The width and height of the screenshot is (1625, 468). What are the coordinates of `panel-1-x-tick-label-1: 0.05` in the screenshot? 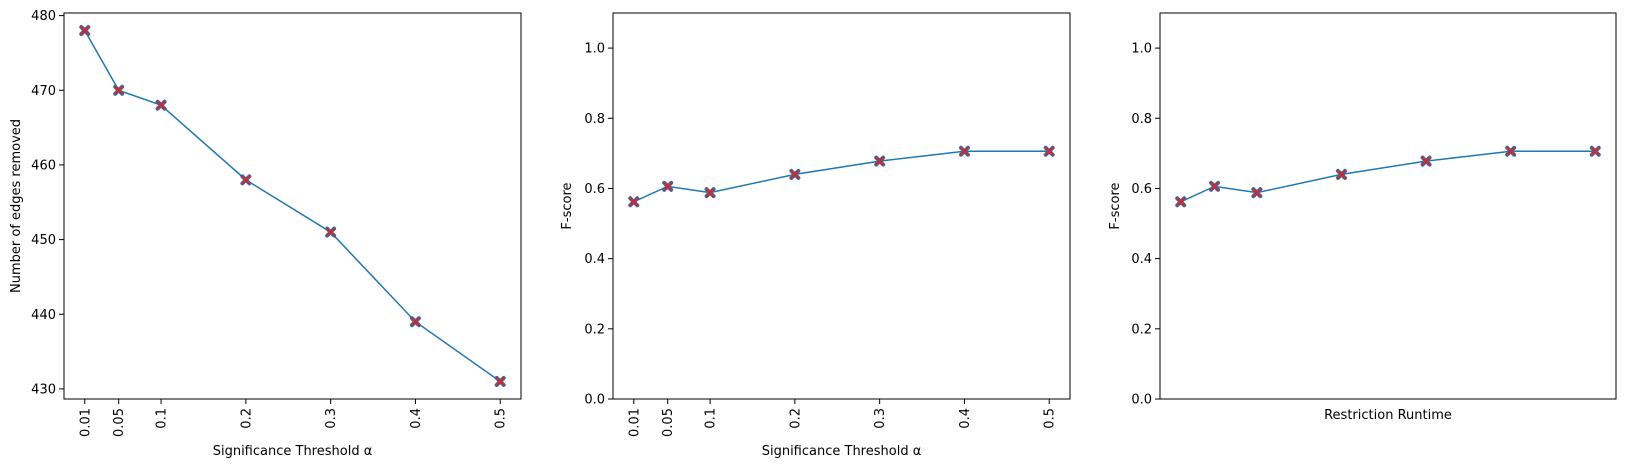 It's located at (119, 422).